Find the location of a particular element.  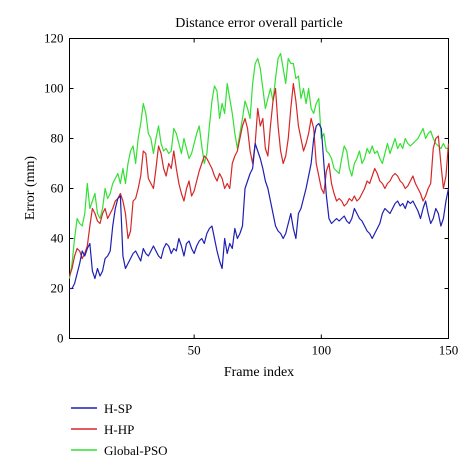

chart-title: Distance error overall particle is located at coordinates (259, 23).